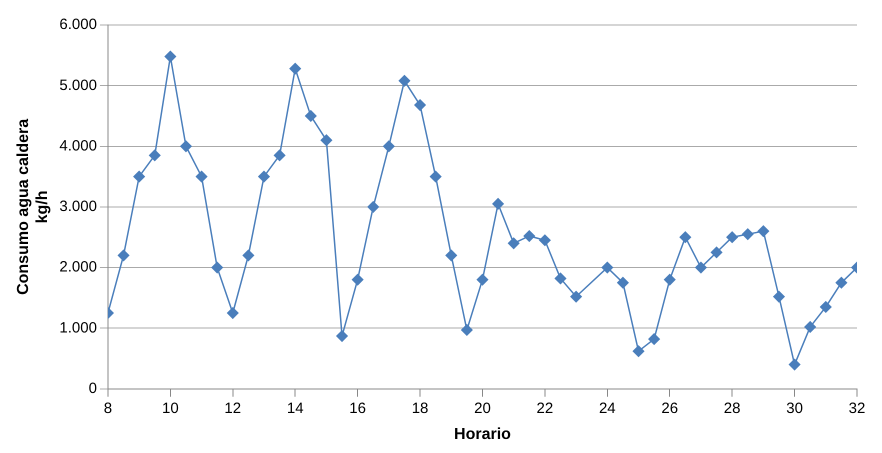 The width and height of the screenshot is (882, 453). What do you see at coordinates (669, 408) in the screenshot?
I see `x-tick-label: 26` at bounding box center [669, 408].